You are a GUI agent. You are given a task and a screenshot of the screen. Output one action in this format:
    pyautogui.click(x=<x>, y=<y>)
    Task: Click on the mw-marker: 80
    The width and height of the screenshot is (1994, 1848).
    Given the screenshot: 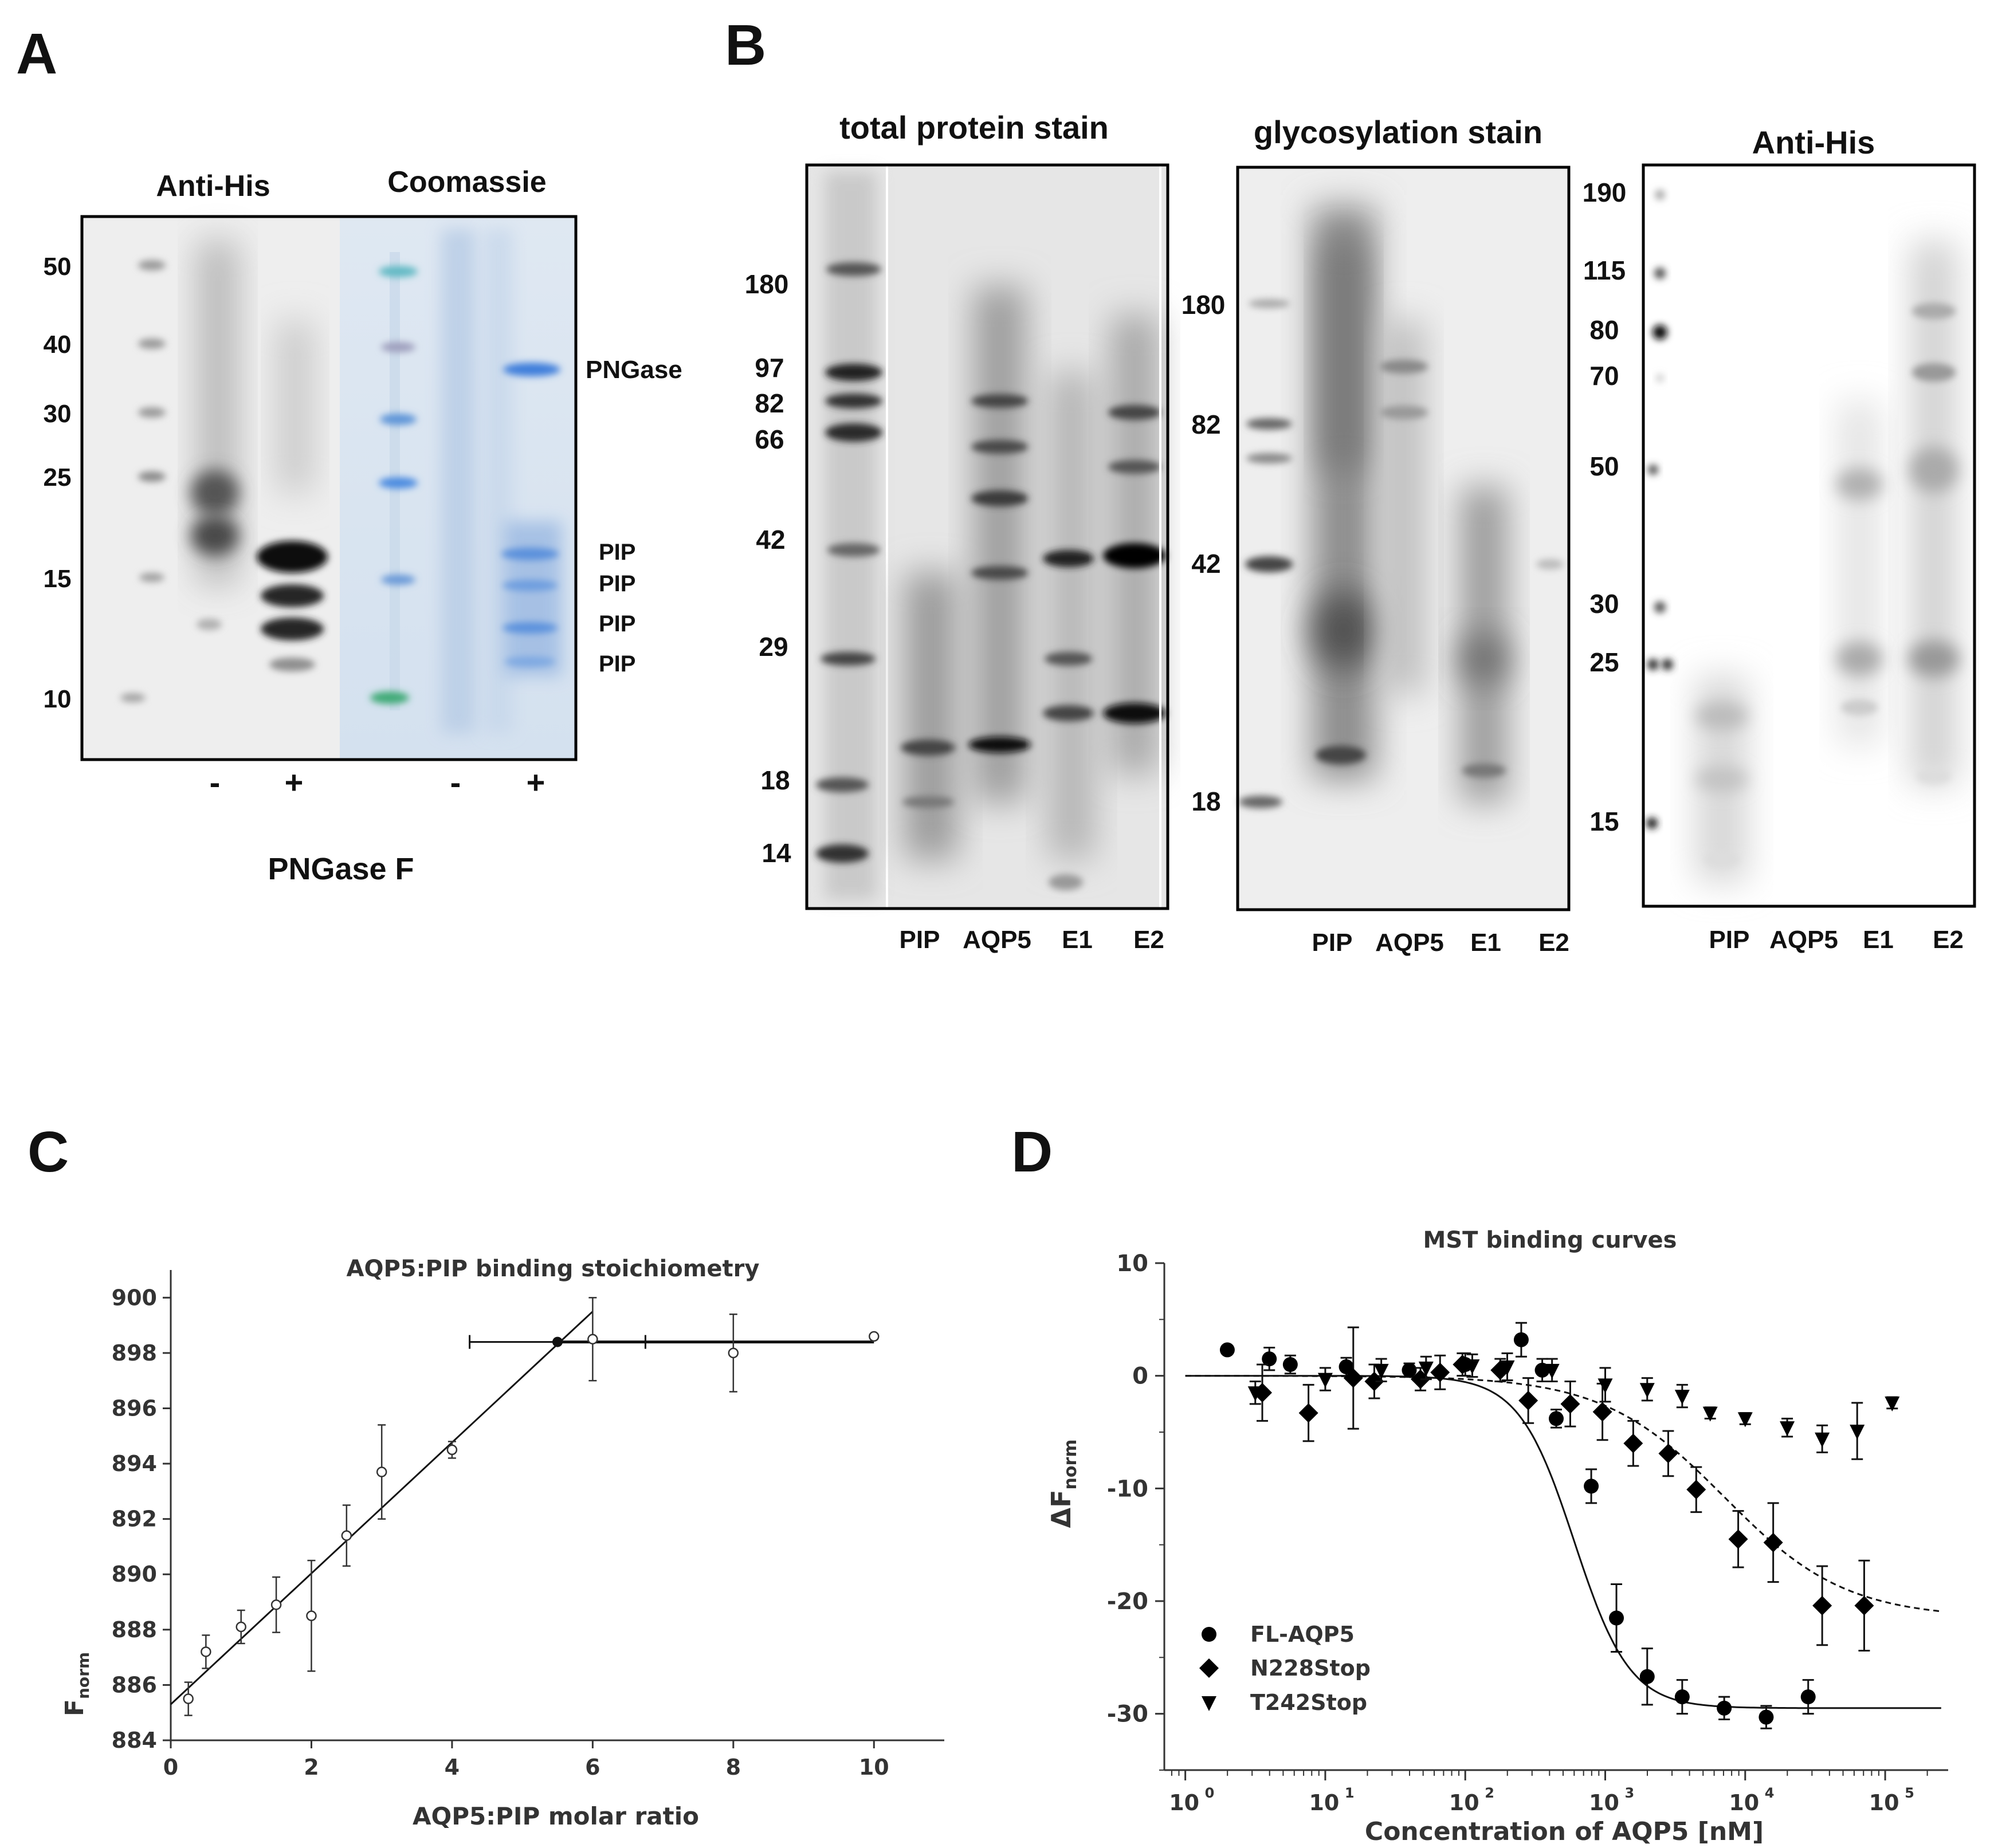 What is the action you would take?
    pyautogui.click(x=1604, y=330)
    